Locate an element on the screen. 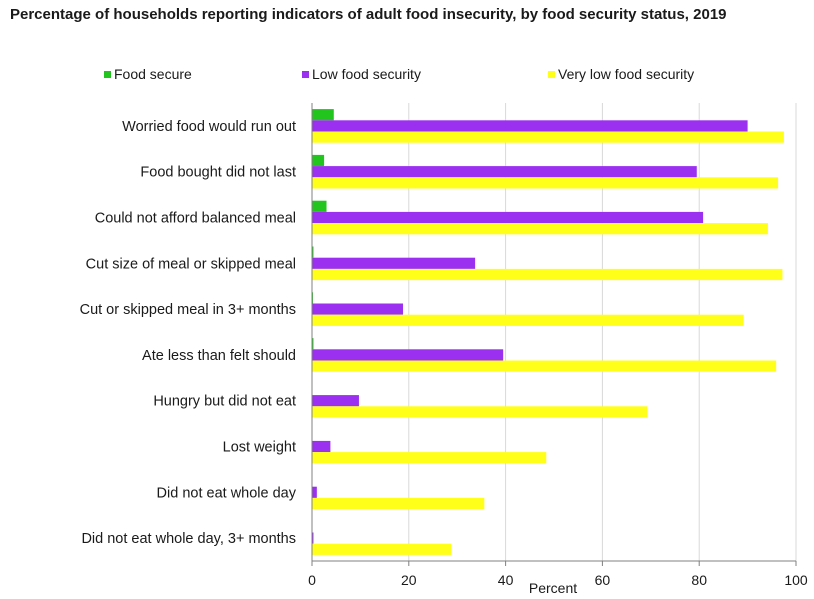 This screenshot has width=814, height=599. category-label: Hungry but did not eat is located at coordinates (224, 402).